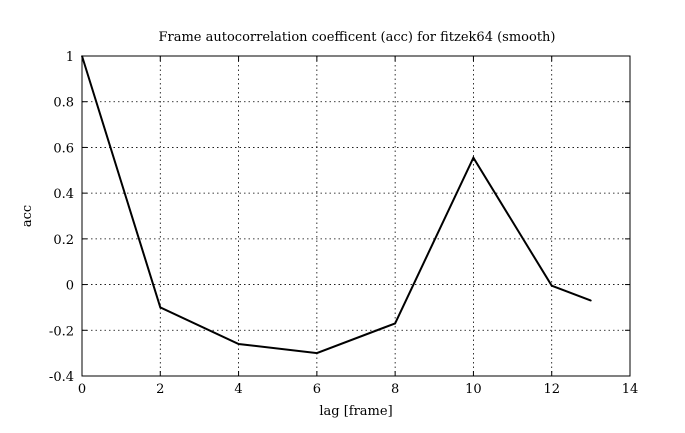  I want to click on y-tick-label: 0.8, so click(63, 103).